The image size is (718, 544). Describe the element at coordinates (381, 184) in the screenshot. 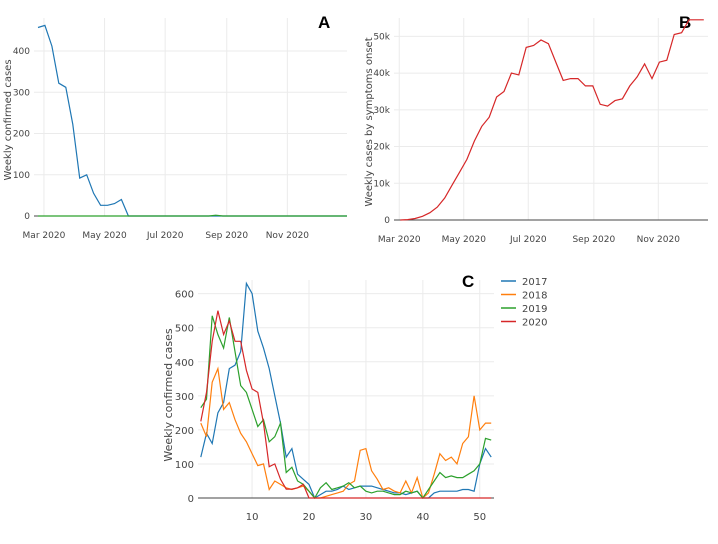

I see `y-tick-label: 10k` at that location.